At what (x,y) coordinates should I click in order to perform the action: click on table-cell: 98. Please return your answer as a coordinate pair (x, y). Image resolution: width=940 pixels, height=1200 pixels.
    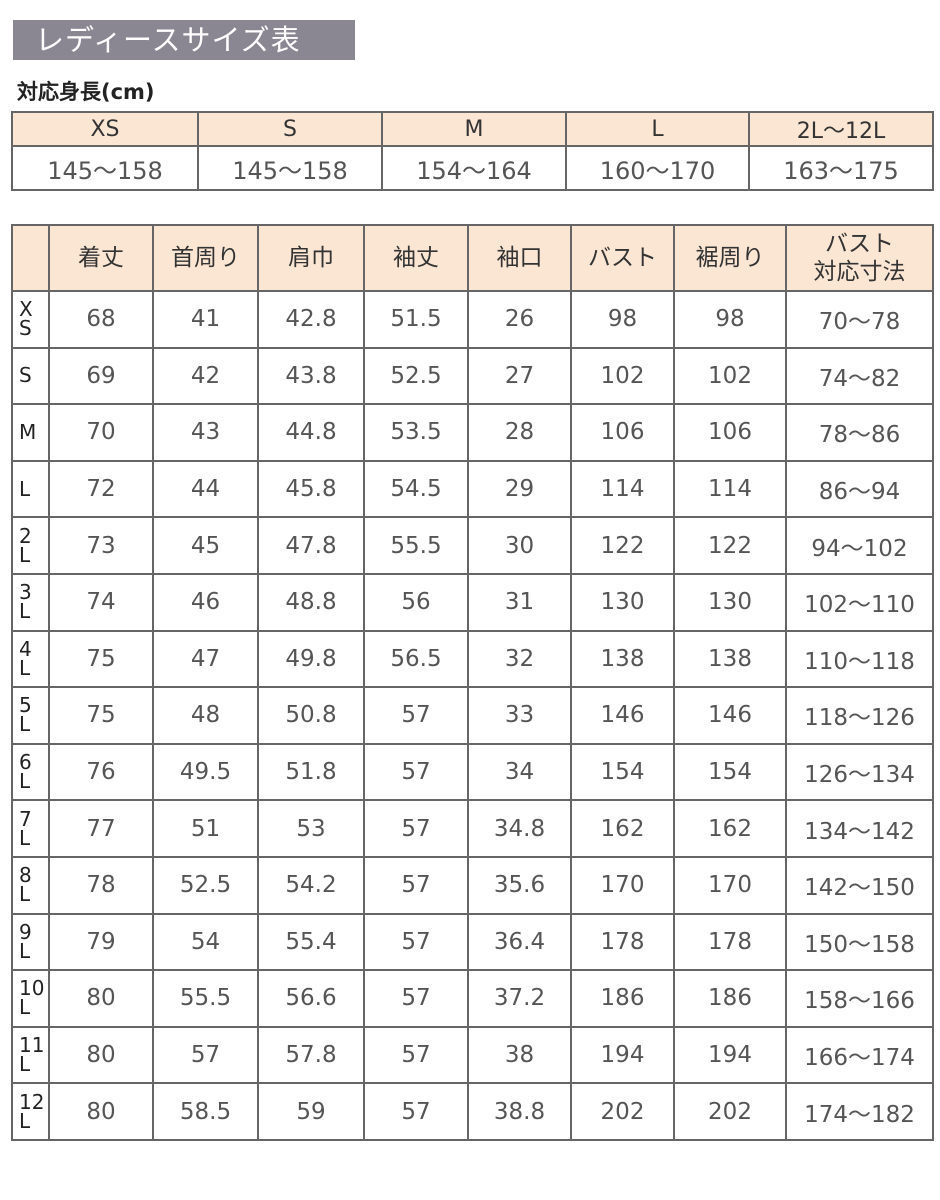
    Looking at the image, I should click on (622, 319).